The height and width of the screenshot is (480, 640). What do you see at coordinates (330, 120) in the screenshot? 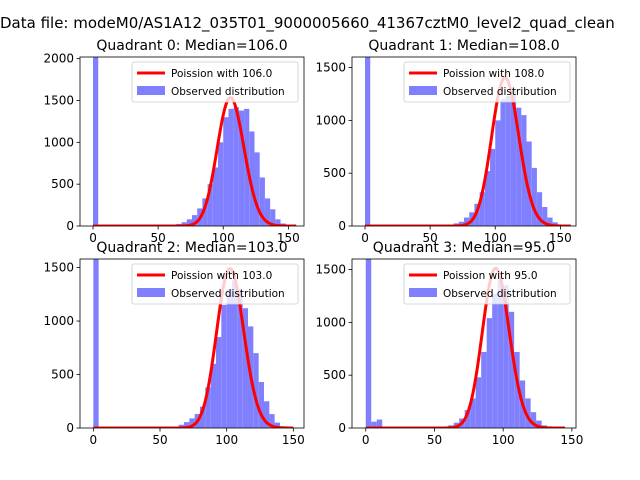
I see `y-tick-label: 1000` at bounding box center [330, 120].